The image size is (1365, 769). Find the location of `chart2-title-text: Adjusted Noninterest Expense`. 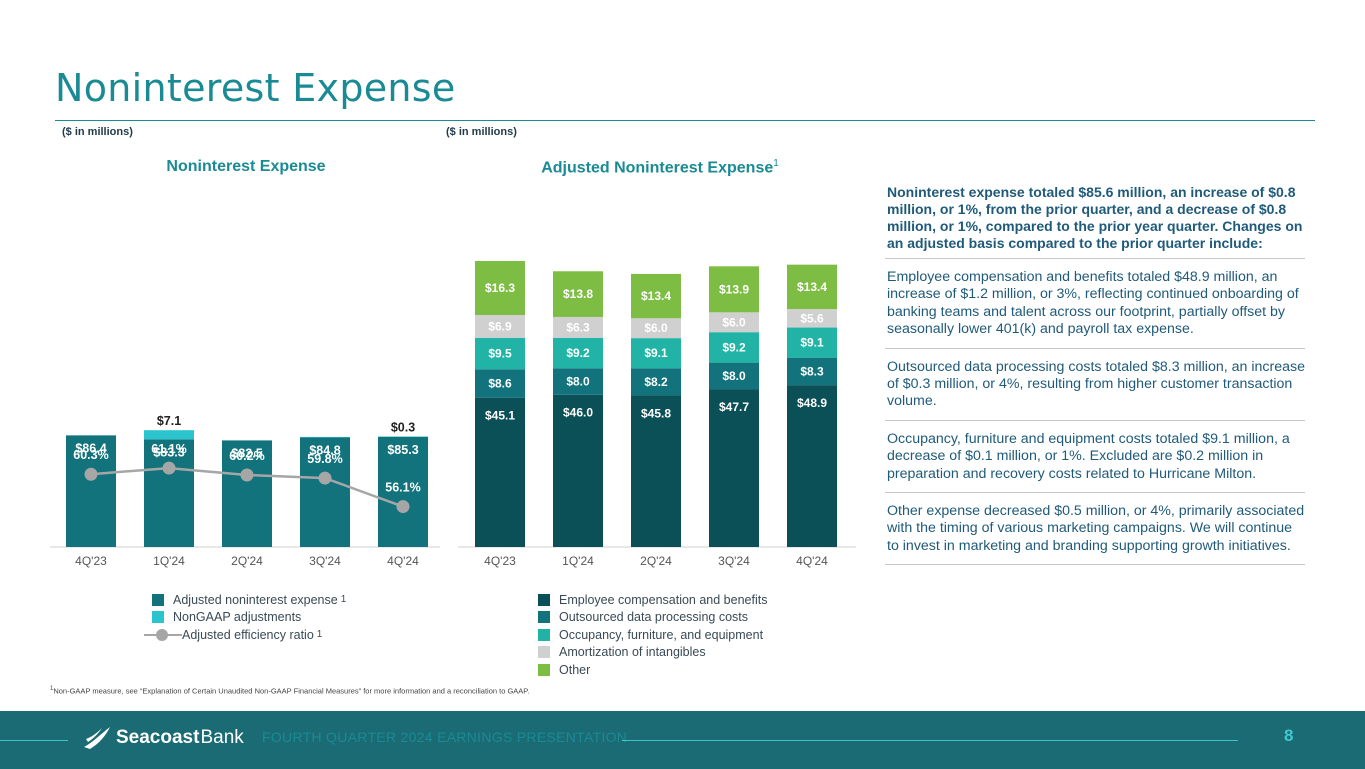

chart2-title-text: Adjusted Noninterest Expense is located at coordinates (657, 168).